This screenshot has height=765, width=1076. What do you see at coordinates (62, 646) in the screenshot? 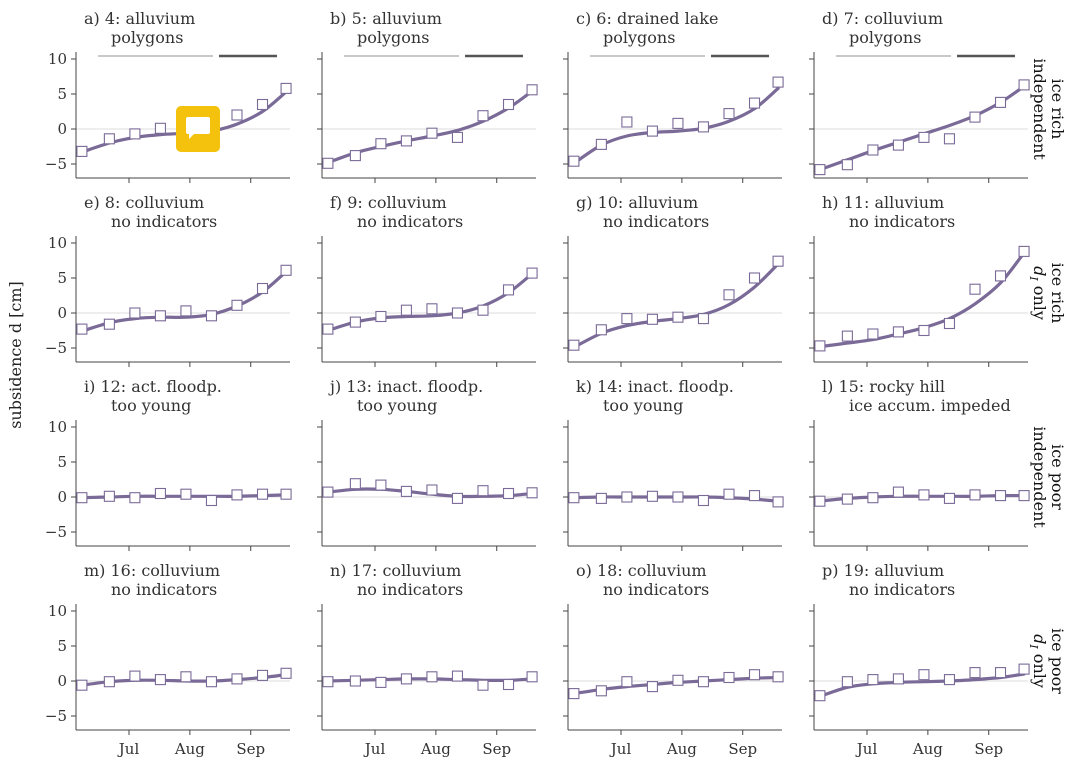
I see `y-tick-label: 5` at bounding box center [62, 646].